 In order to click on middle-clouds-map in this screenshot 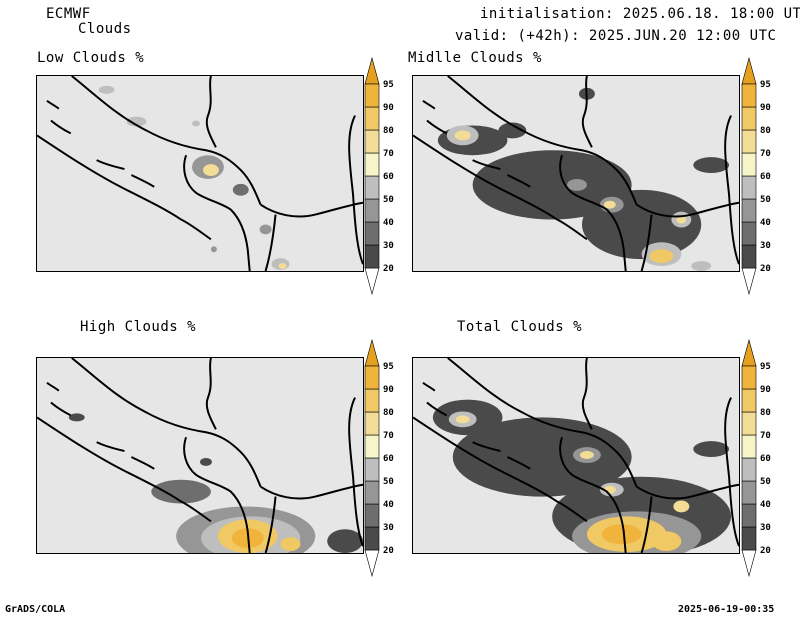, I will do `click(576, 173)`.